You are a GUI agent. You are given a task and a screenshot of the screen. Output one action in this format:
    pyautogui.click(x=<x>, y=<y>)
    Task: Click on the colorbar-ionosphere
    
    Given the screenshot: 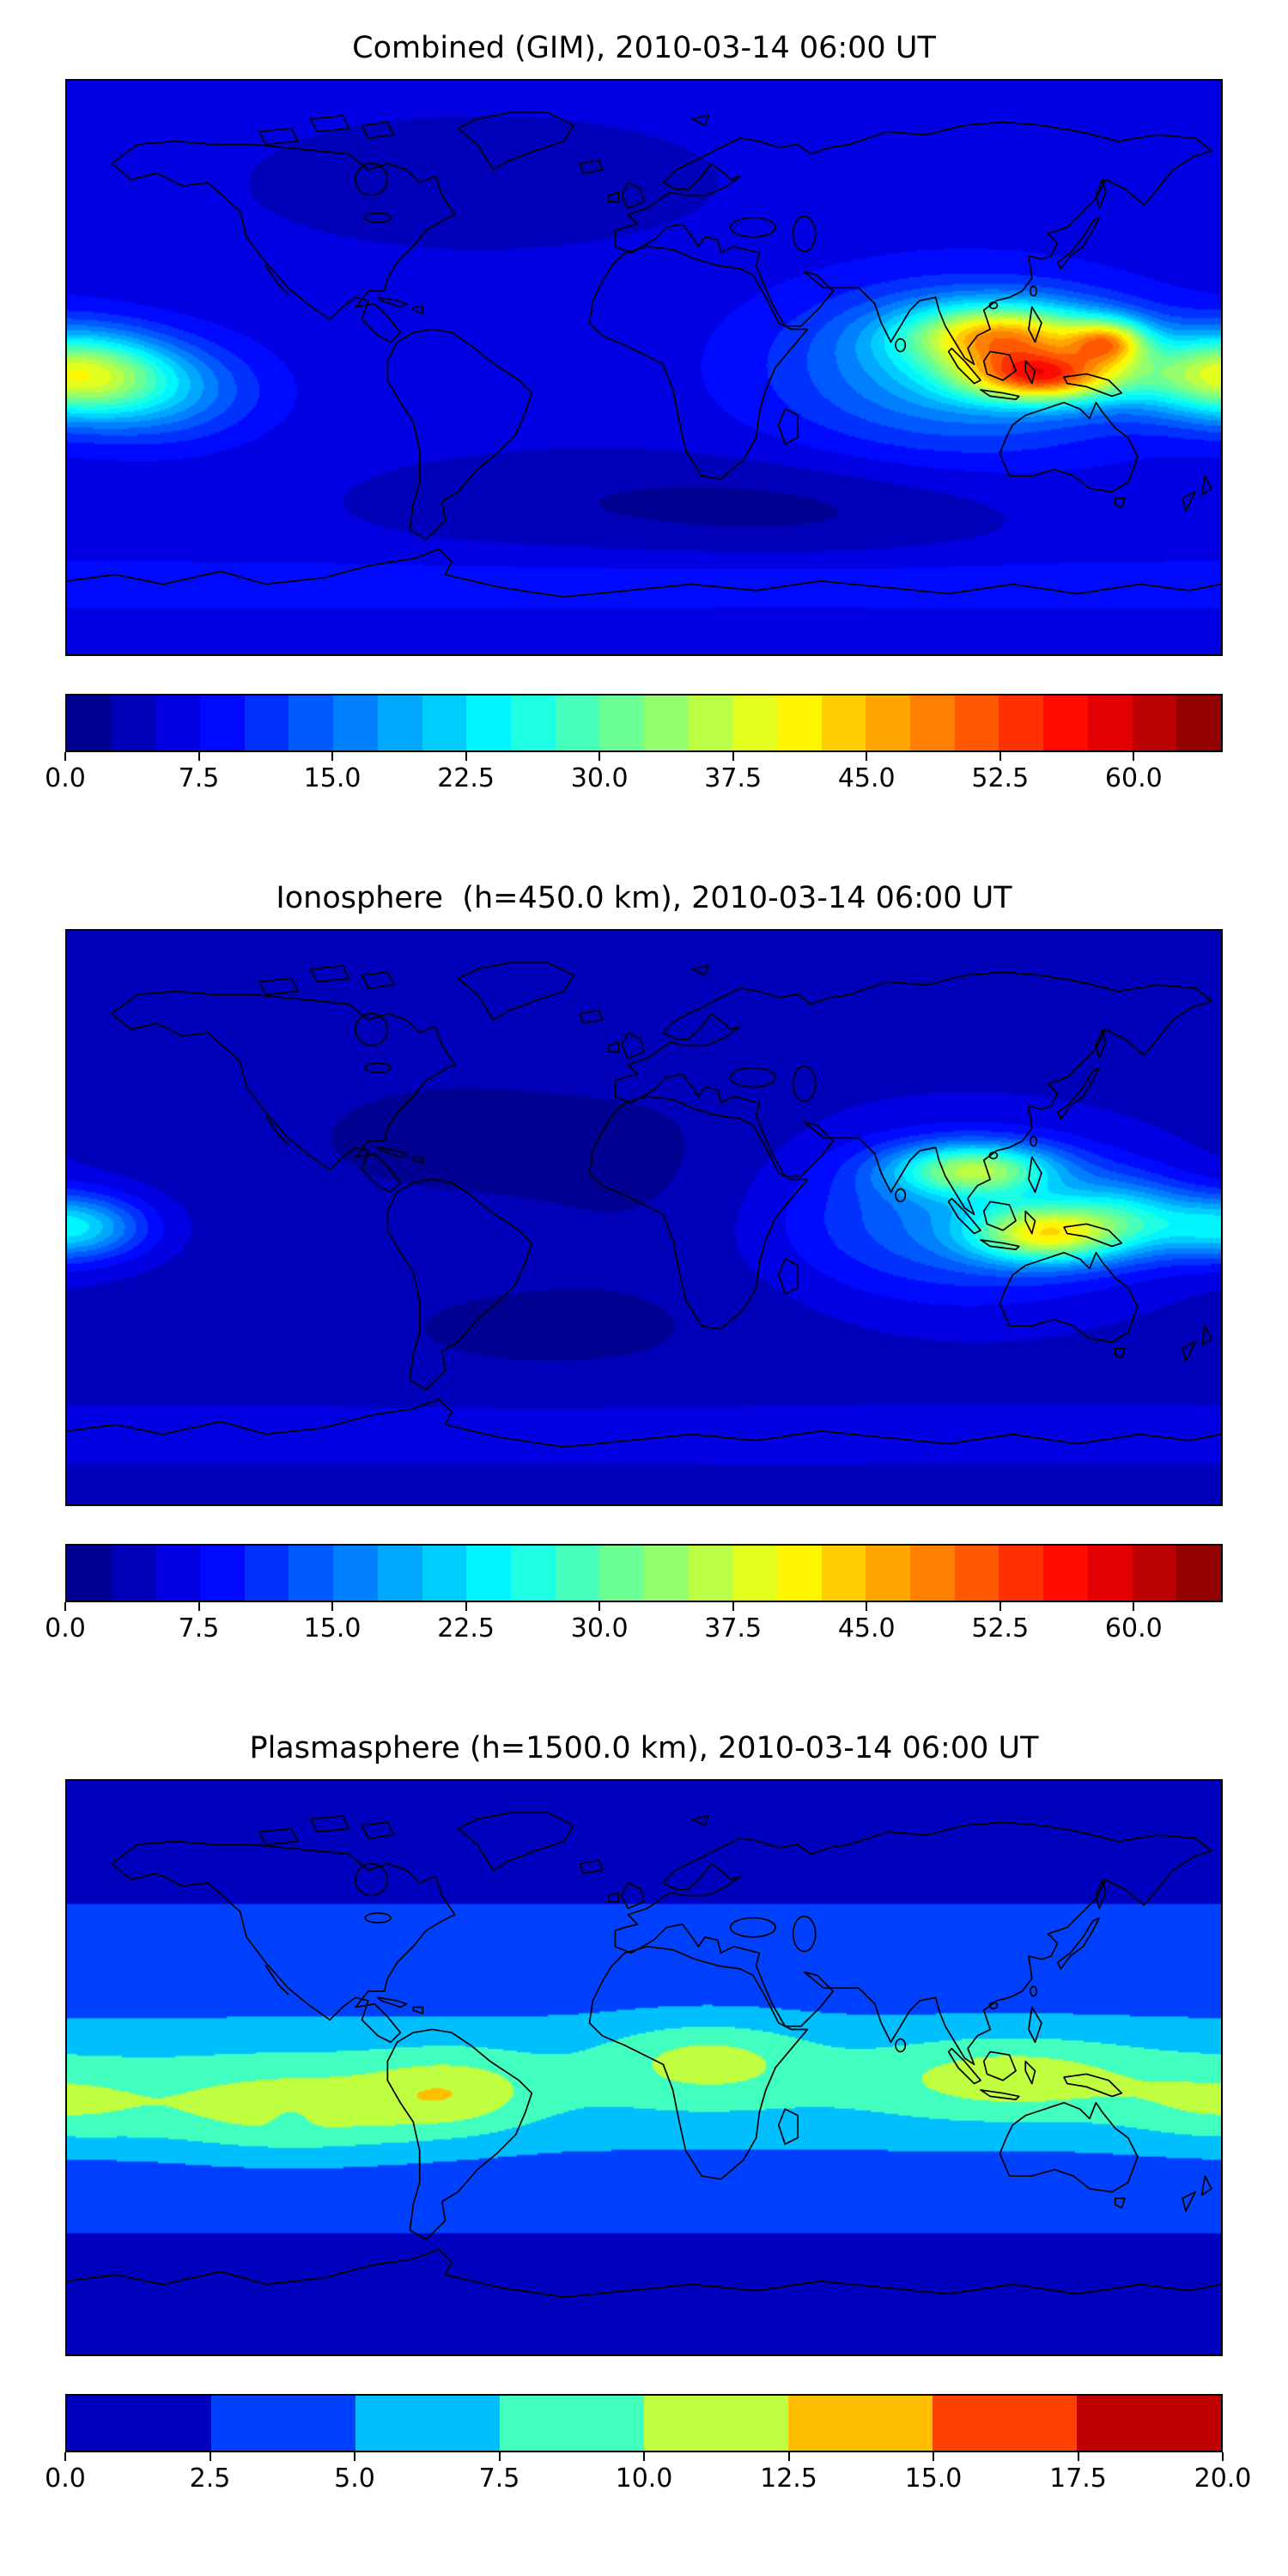 What is the action you would take?
    pyautogui.click(x=644, y=1573)
    